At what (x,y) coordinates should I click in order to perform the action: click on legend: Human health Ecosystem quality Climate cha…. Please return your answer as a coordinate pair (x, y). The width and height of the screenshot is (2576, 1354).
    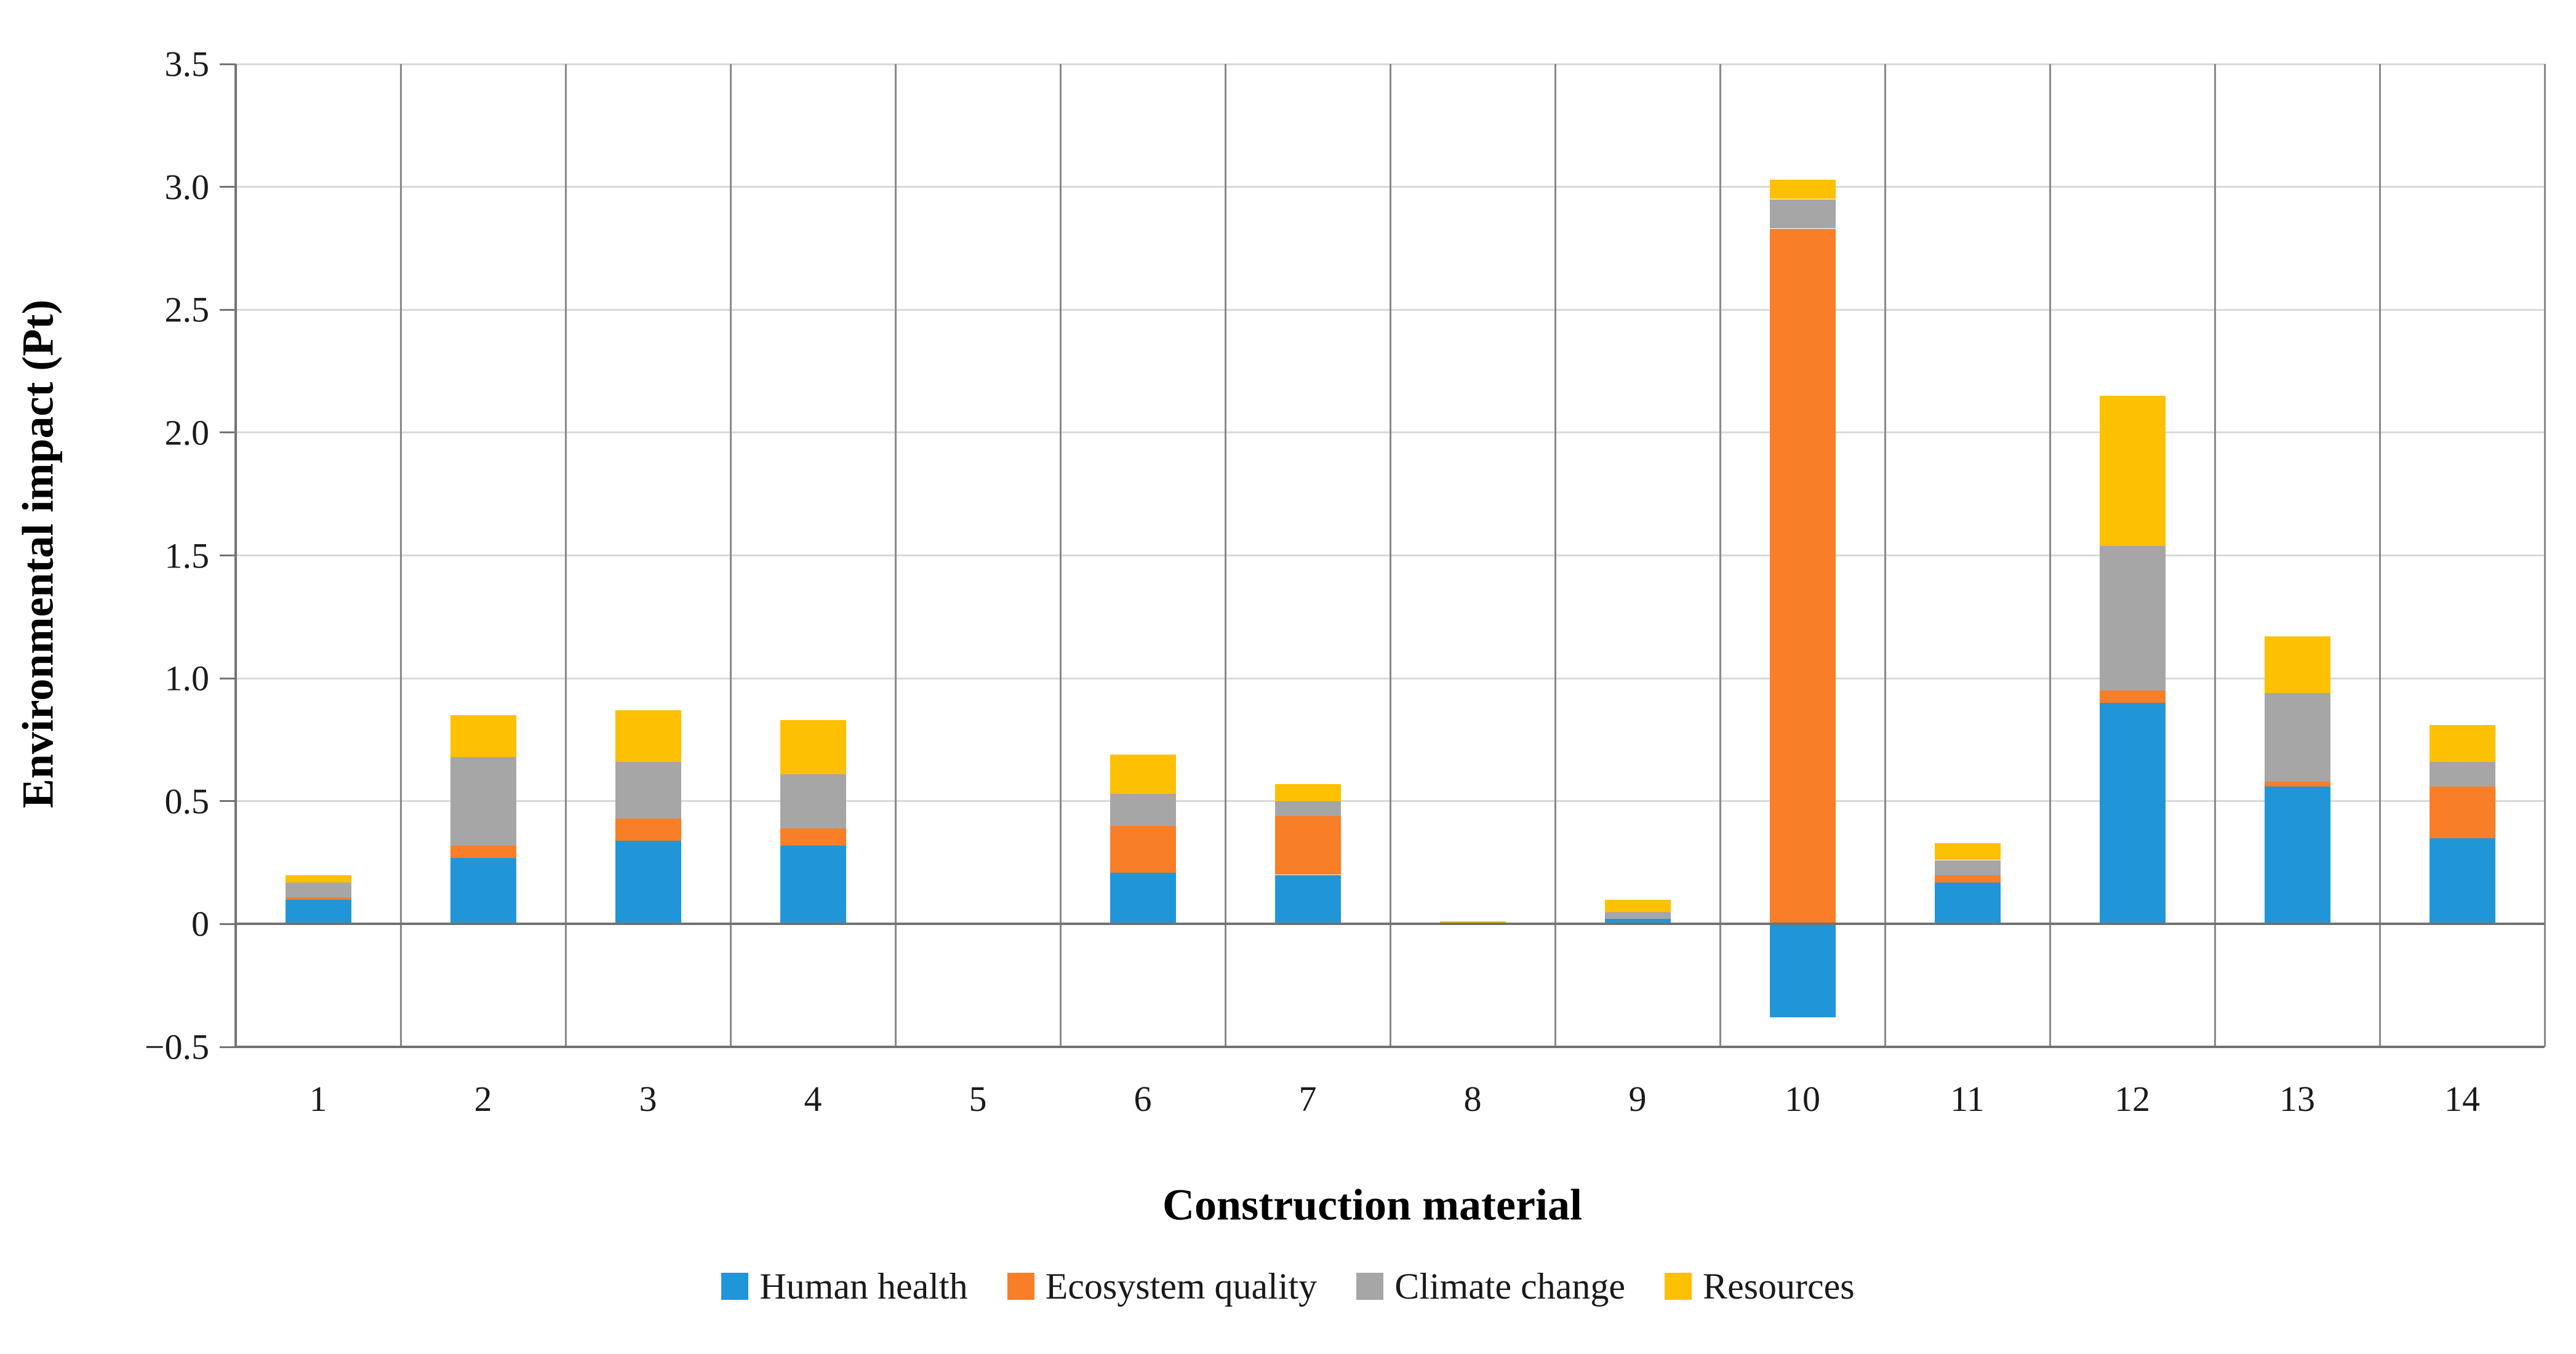
    Looking at the image, I should click on (1288, 1286).